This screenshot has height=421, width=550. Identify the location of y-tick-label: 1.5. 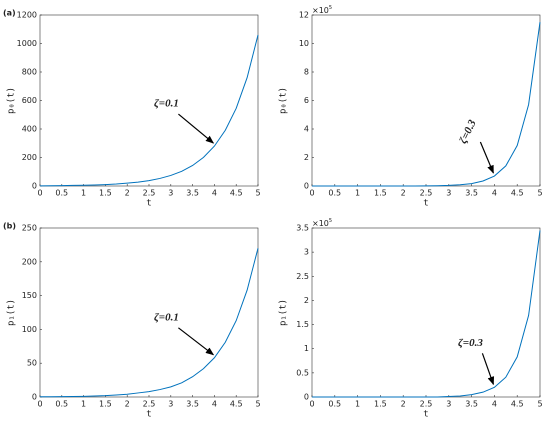
(302, 324).